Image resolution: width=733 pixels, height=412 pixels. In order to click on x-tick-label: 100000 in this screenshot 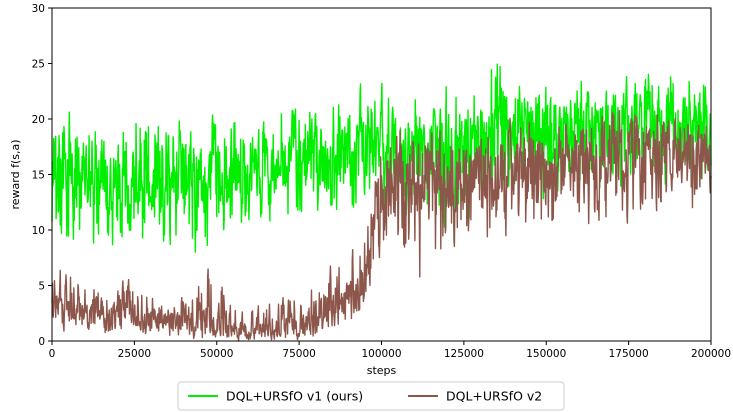, I will do `click(381, 354)`.